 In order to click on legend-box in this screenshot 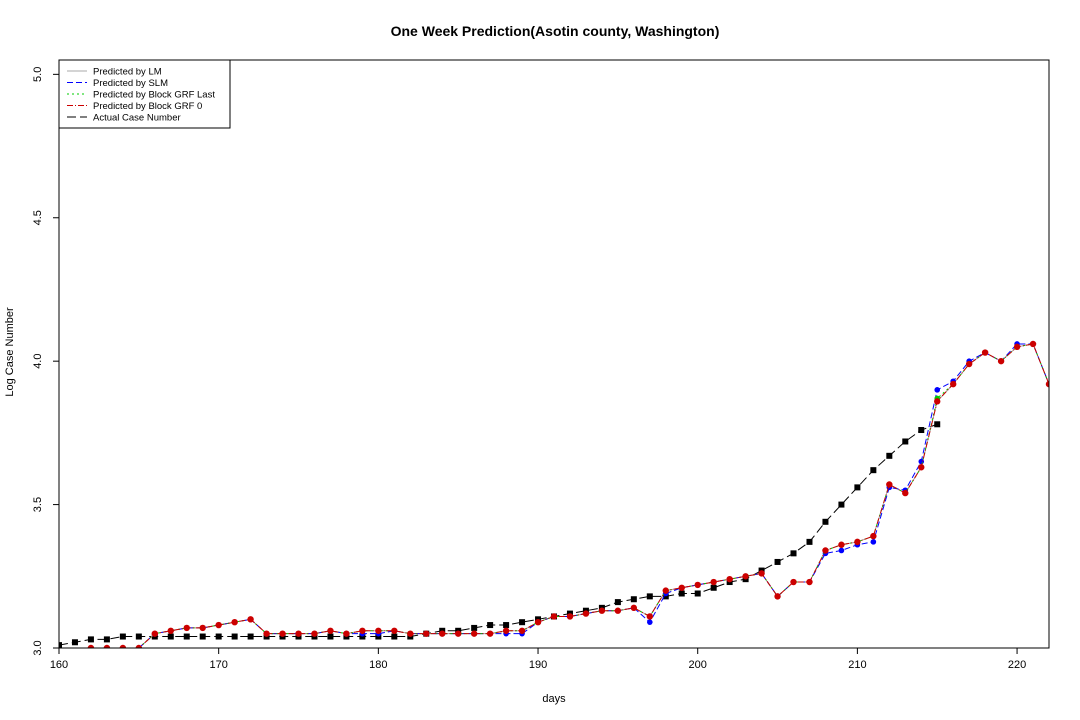, I will do `click(144, 94)`.